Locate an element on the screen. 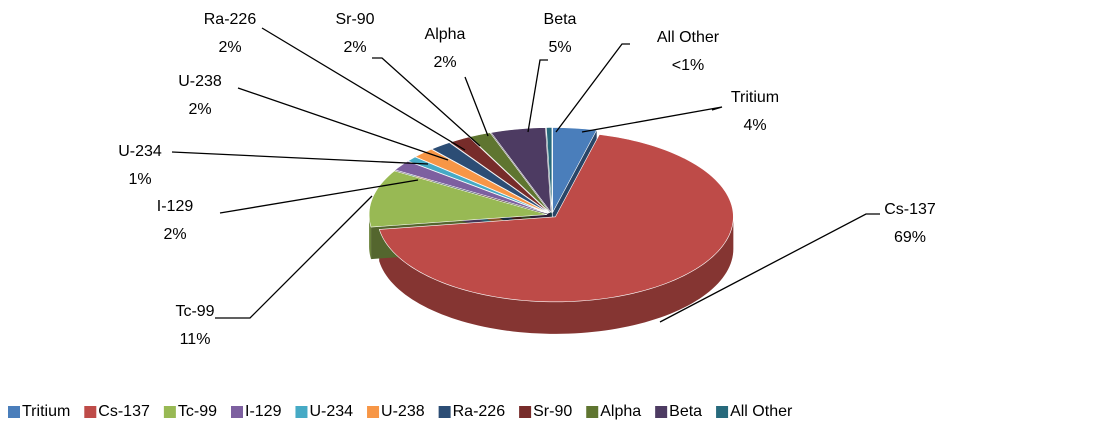  data-label-name: All Other is located at coordinates (688, 37).